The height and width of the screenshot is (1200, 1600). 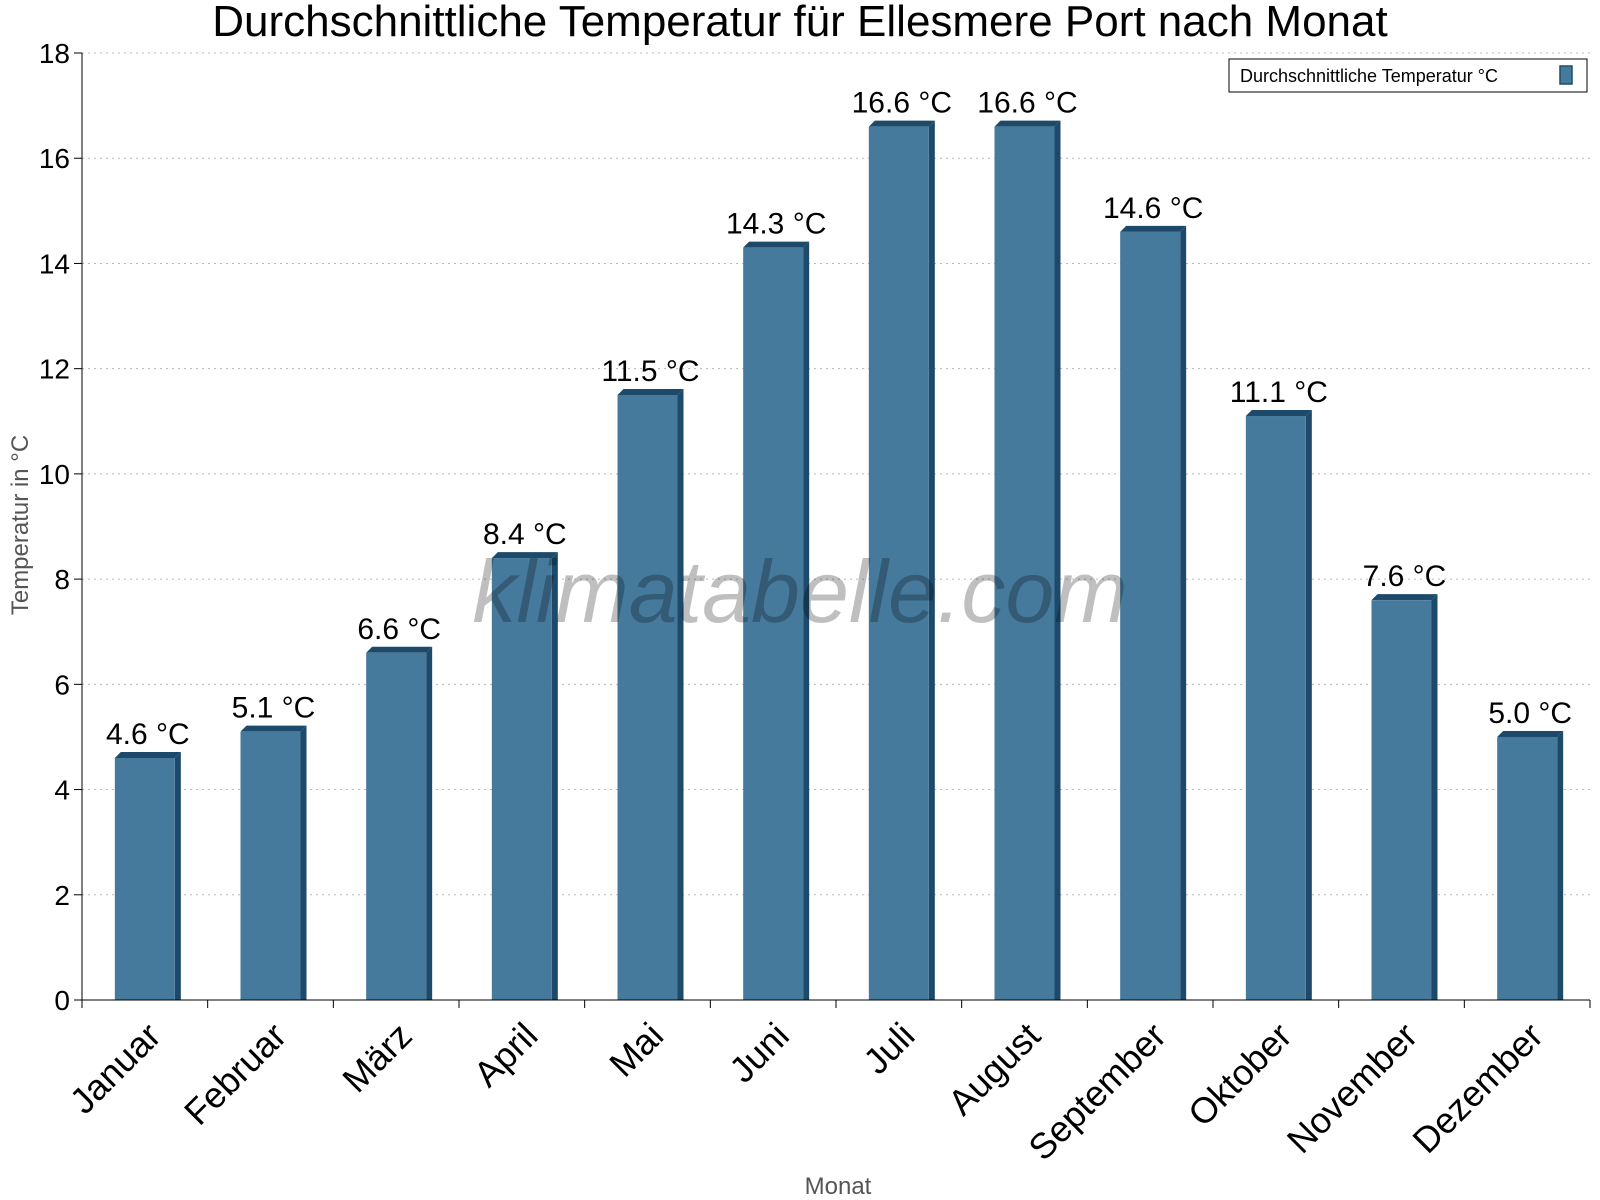 I want to click on y-tick-label: 14, so click(x=54, y=263).